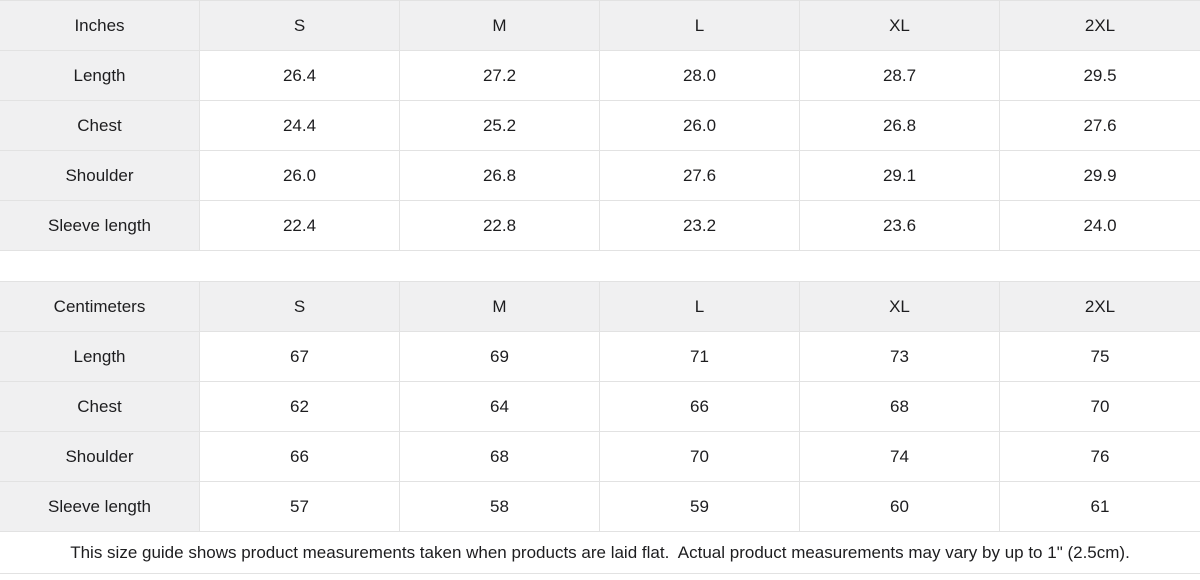 This screenshot has height=580, width=1200. I want to click on value-cell: 76, so click(1100, 457).